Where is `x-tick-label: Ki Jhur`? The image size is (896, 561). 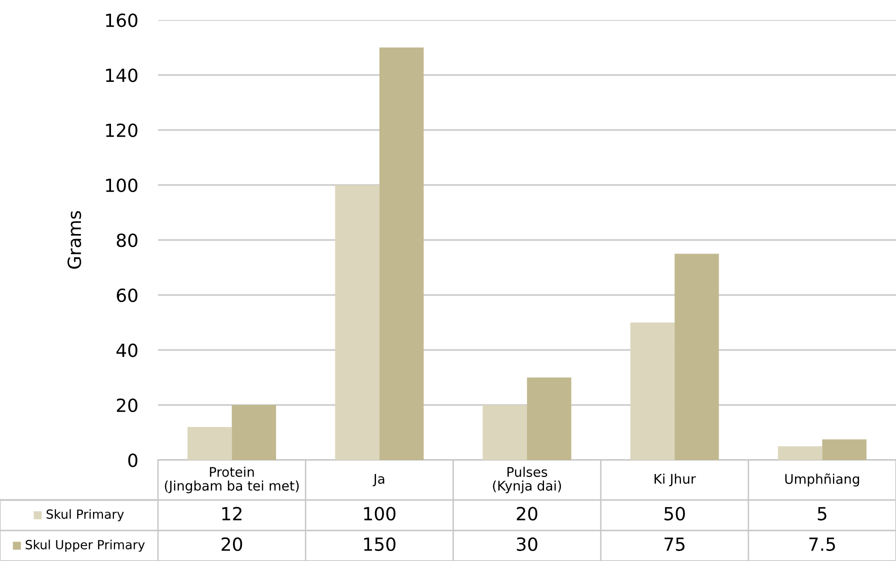
x-tick-label: Ki Jhur is located at coordinates (675, 480).